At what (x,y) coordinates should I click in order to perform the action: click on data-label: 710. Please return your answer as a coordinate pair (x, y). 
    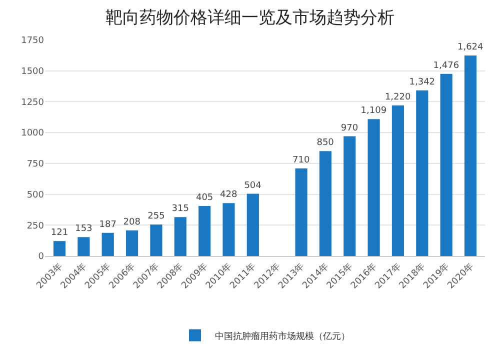
    Looking at the image, I should click on (301, 160).